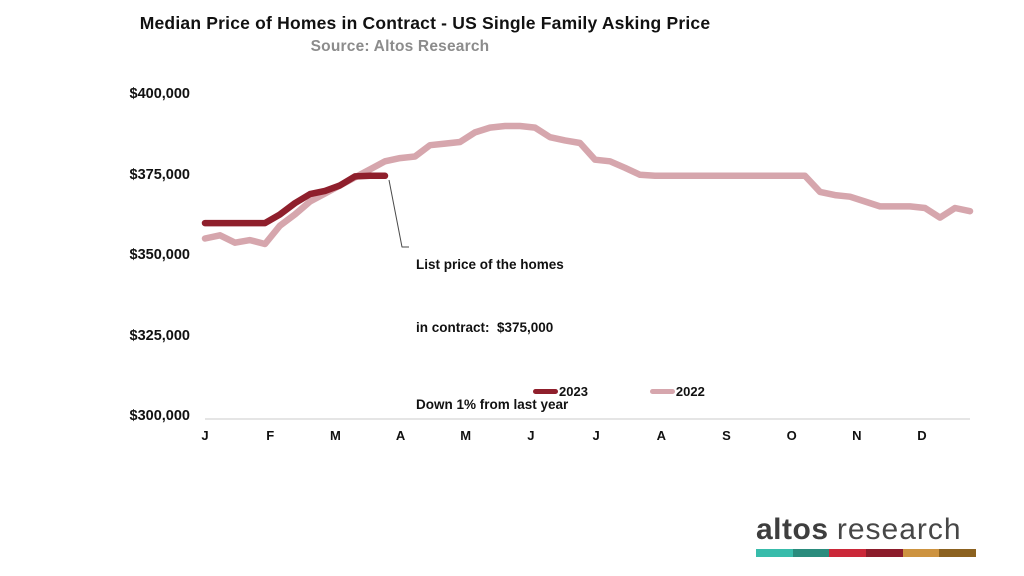 This screenshot has height=576, width=1024. Describe the element at coordinates (573, 391) in the screenshot. I see `legend-label: 2023` at that location.